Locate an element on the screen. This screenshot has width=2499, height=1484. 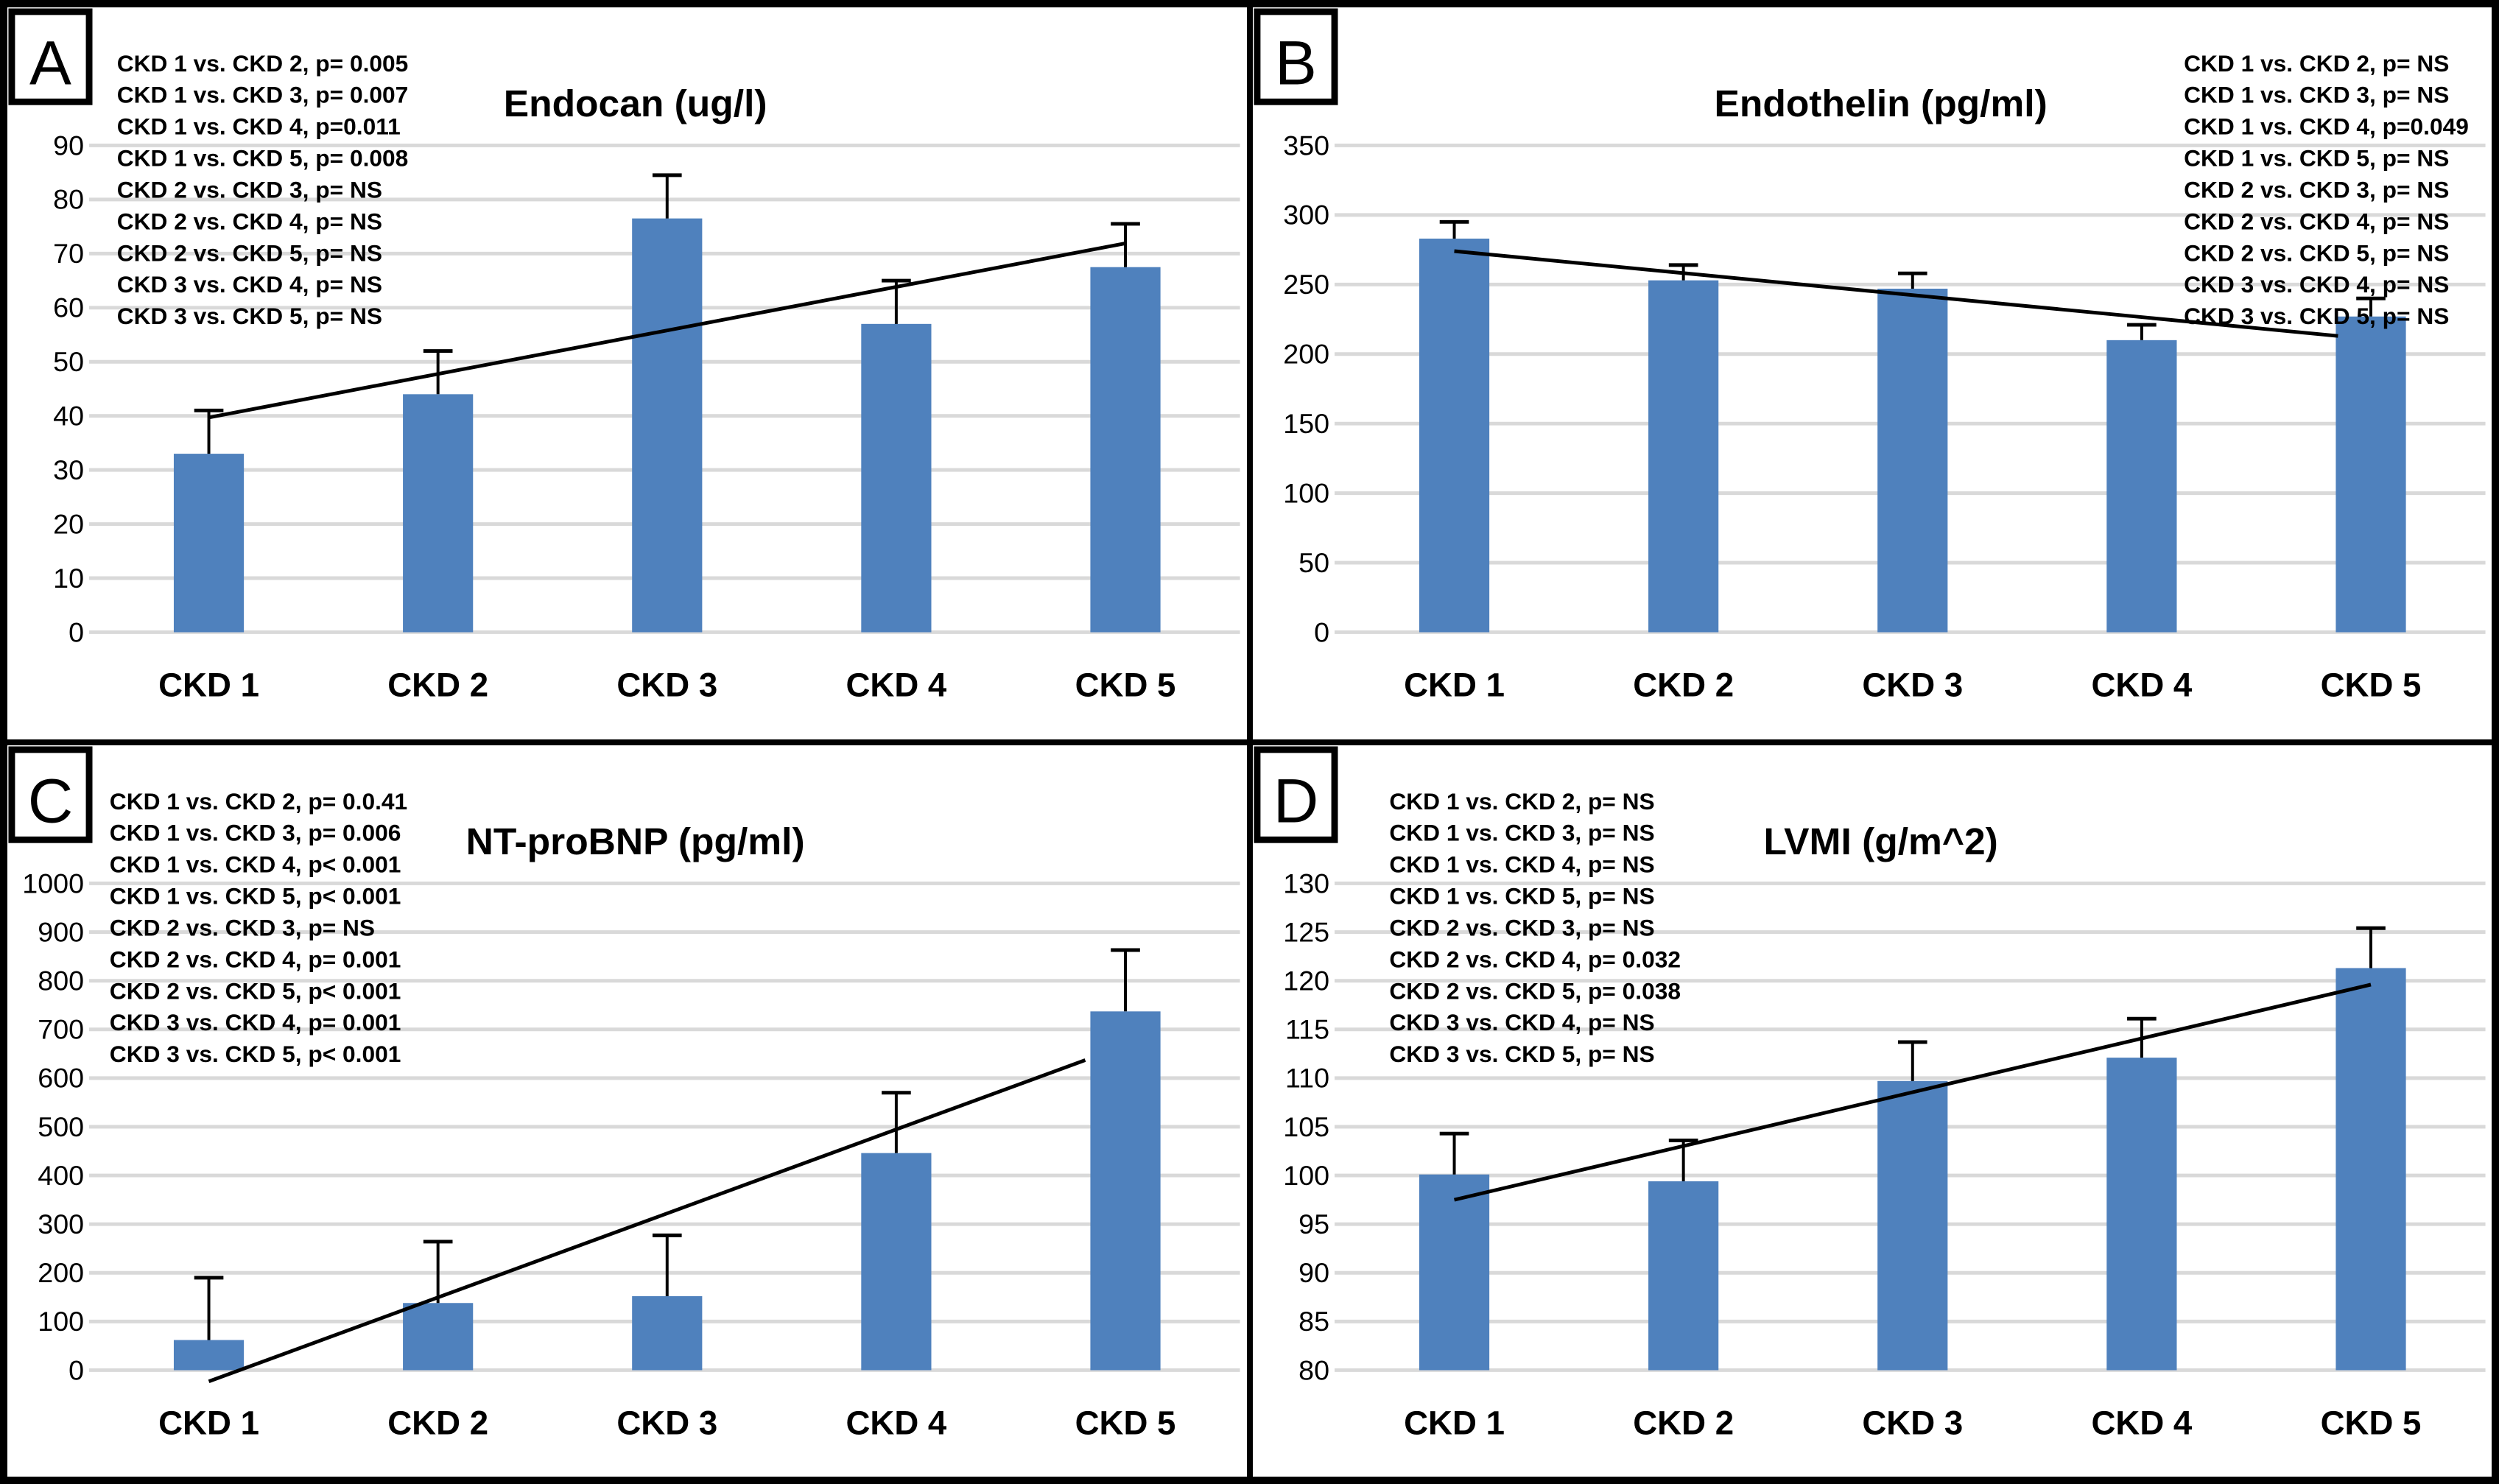
annotation-line: CKD 1 vs. CKD 4, p= NS is located at coordinates (1522, 864).